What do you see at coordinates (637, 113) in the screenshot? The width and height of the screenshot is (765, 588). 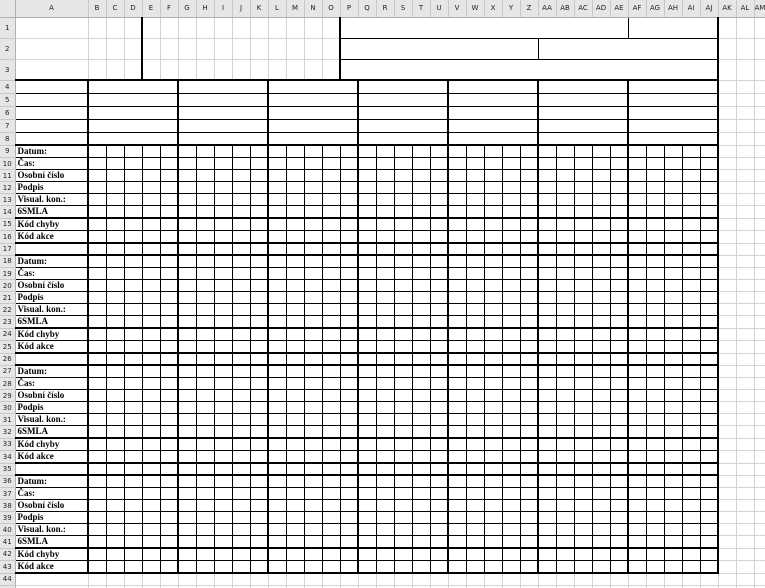 I see `cell-af6` at bounding box center [637, 113].